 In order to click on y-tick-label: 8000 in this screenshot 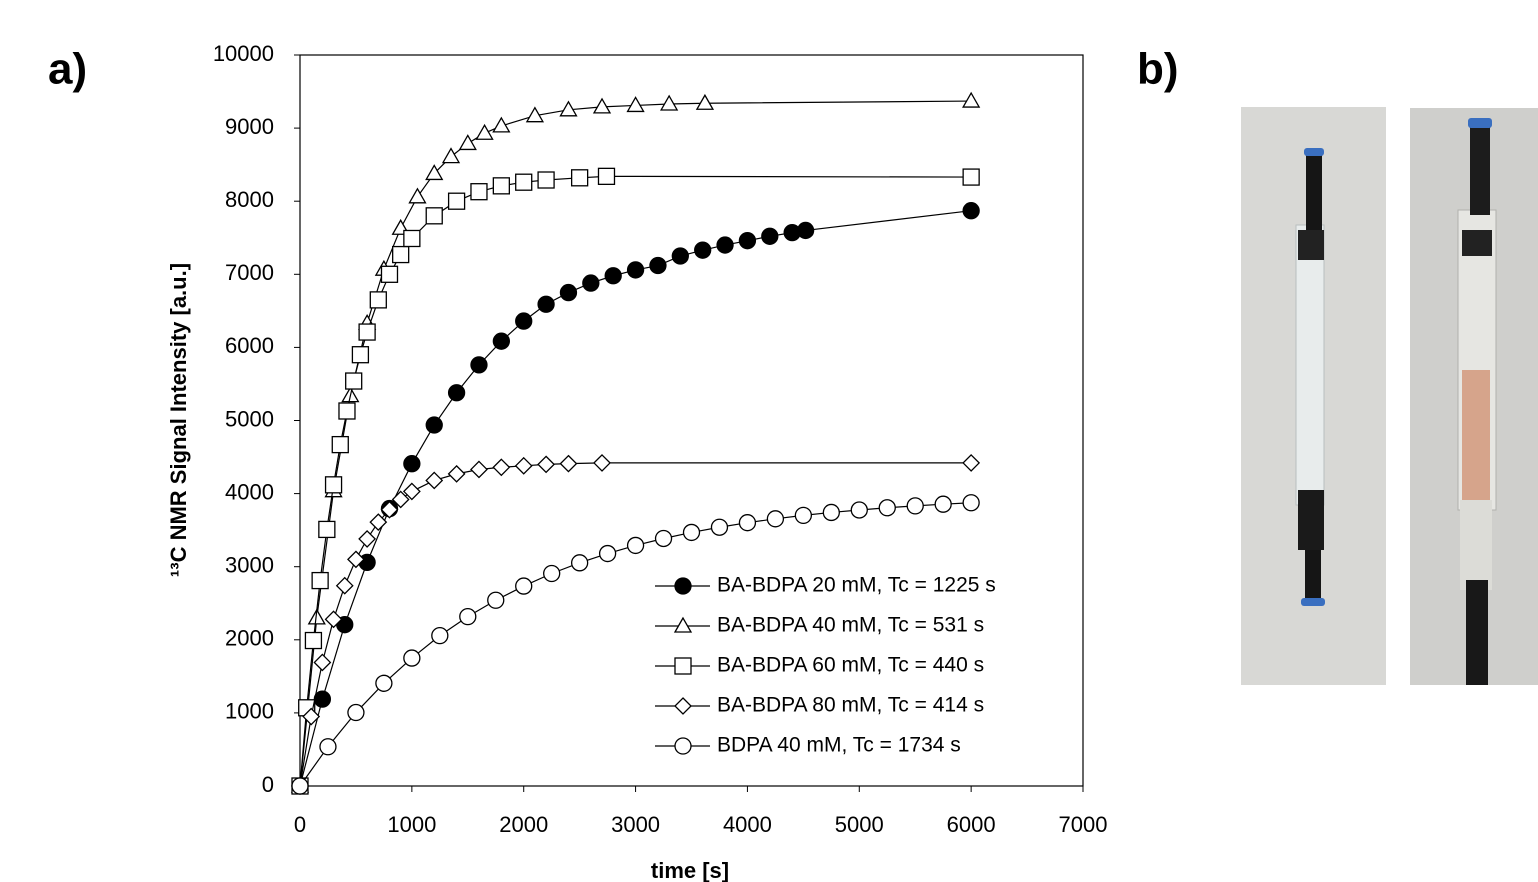, I will do `click(249, 199)`.